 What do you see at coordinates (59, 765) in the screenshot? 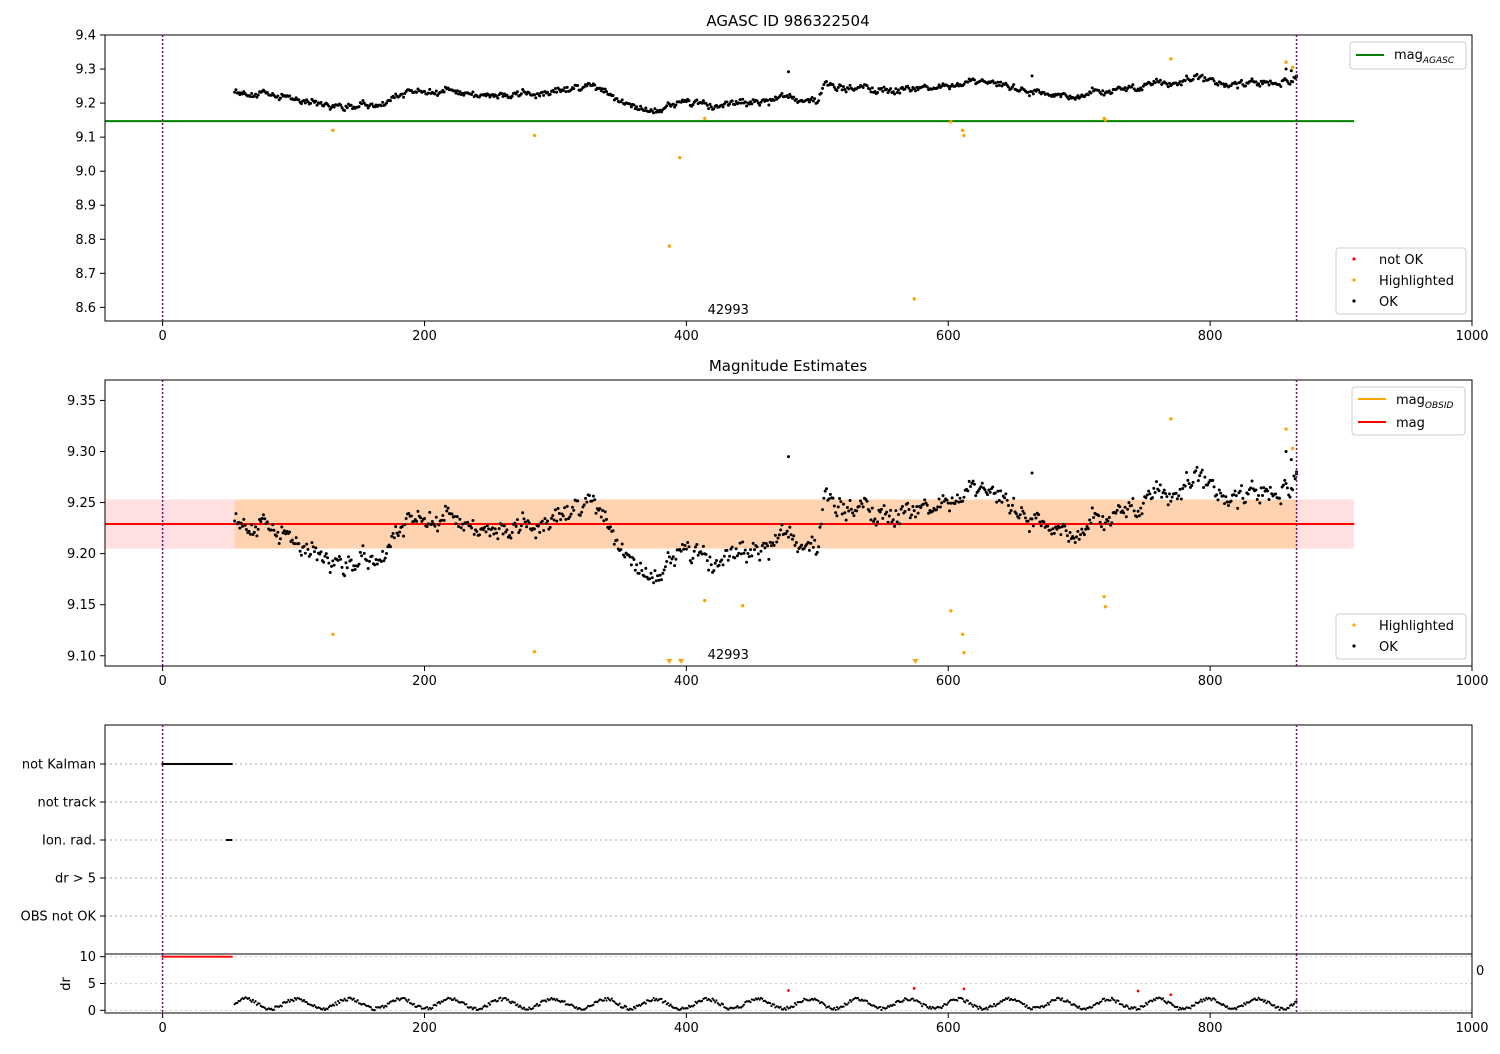
I see `p3-category-label: not Kalman` at bounding box center [59, 765].